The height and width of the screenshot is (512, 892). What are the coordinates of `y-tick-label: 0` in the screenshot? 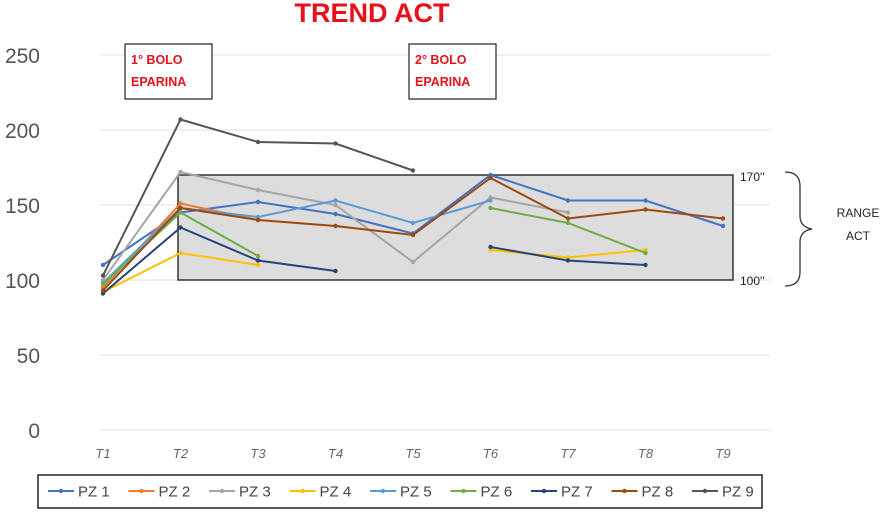 It's located at (34, 431).